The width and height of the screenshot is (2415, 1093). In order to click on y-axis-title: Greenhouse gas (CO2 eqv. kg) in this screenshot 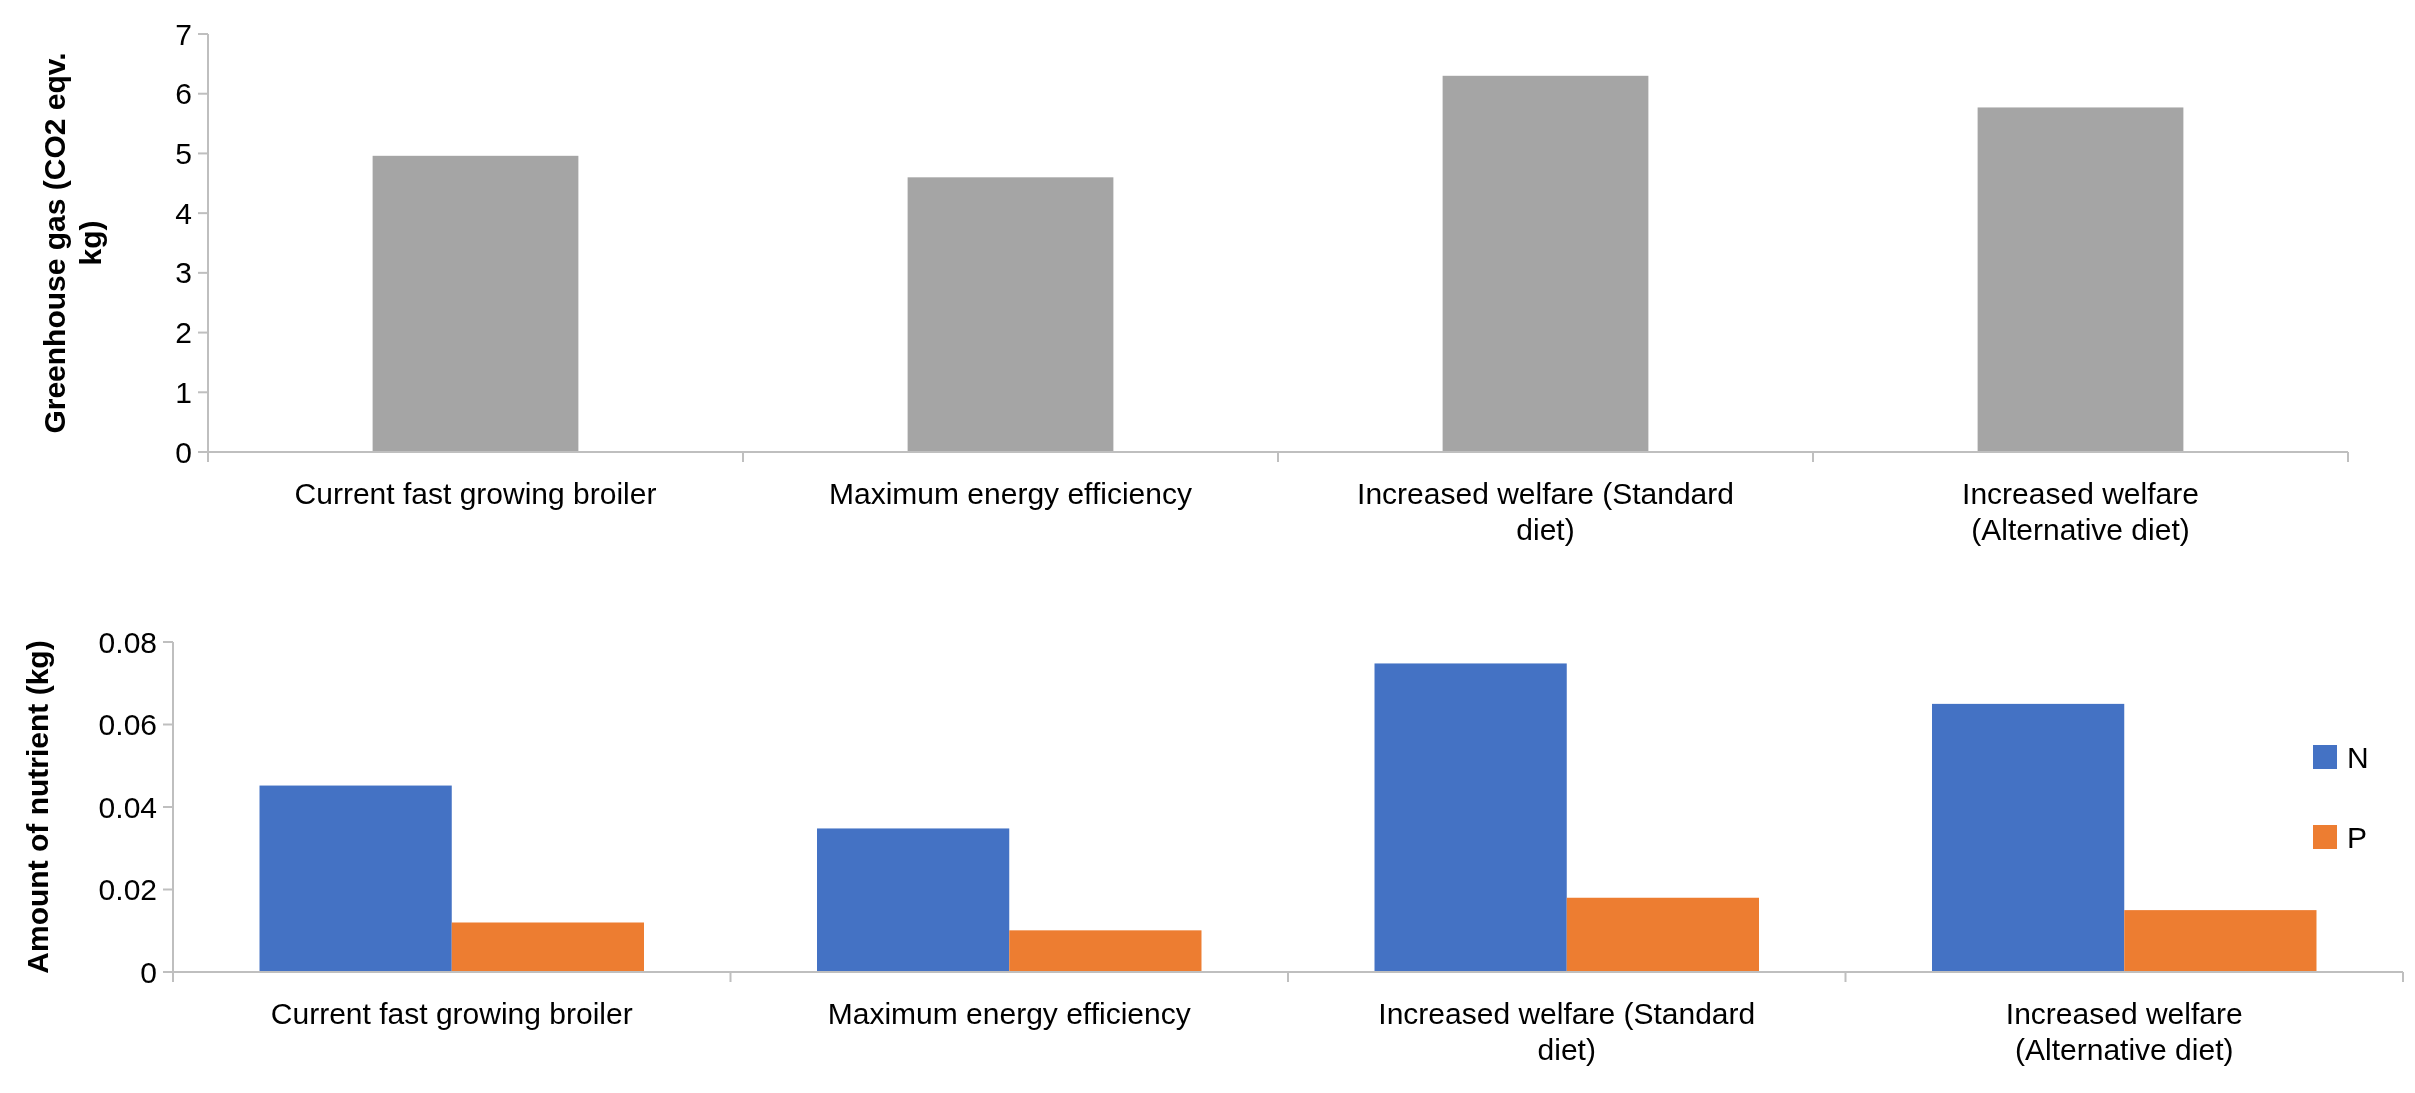, I will do `click(72, 243)`.